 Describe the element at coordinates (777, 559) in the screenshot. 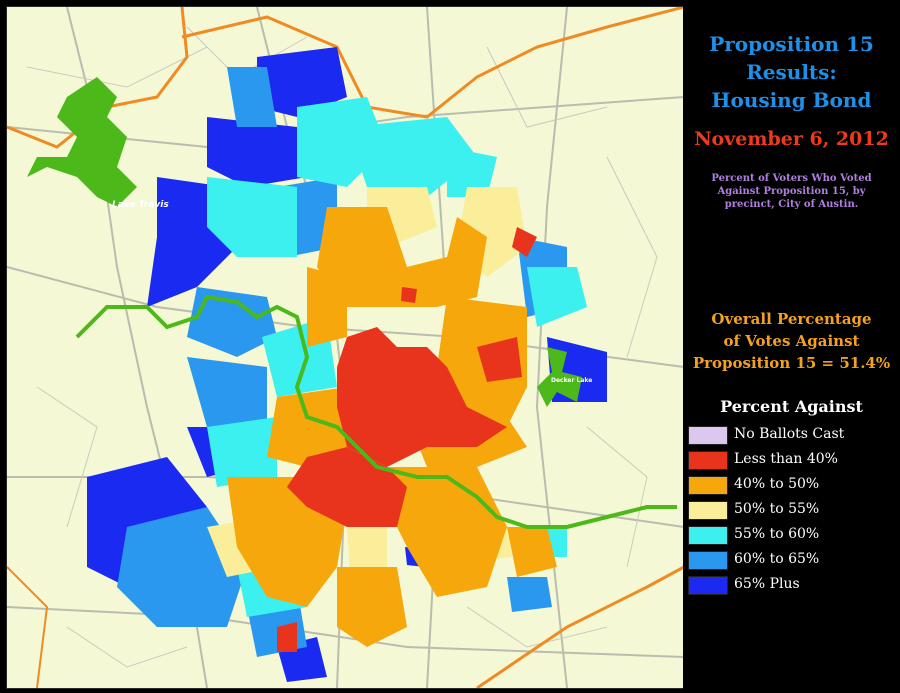

I see `legend-label: 60% to 65%` at that location.